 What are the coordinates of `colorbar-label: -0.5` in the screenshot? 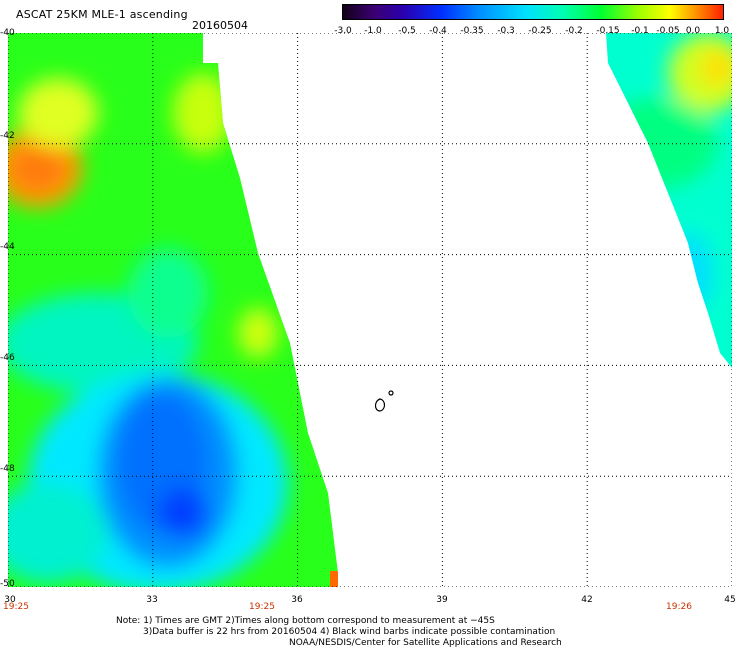 It's located at (407, 31).